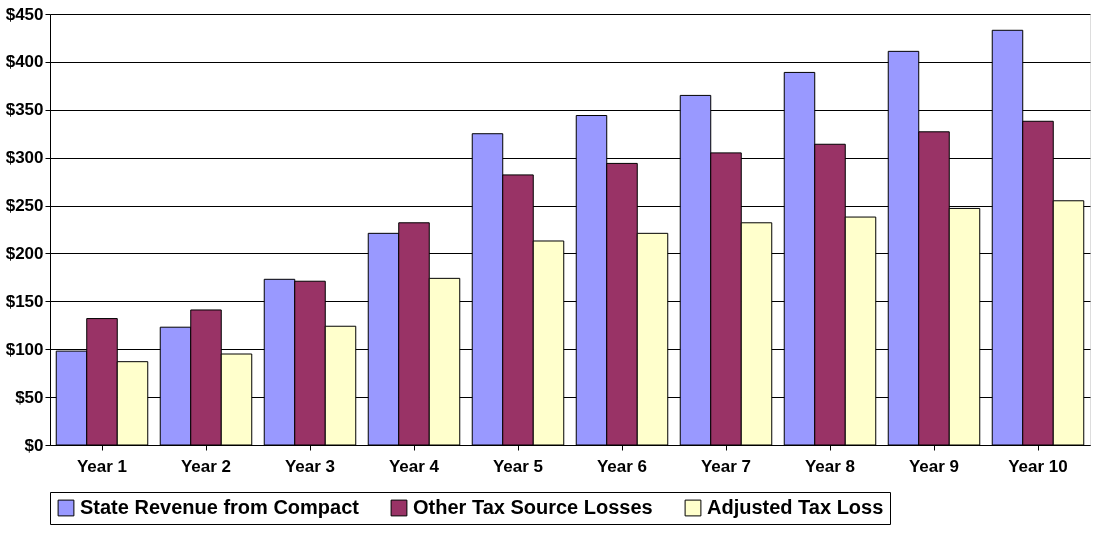  What do you see at coordinates (102, 466) in the screenshot?
I see `x-tick-label: Year 1` at bounding box center [102, 466].